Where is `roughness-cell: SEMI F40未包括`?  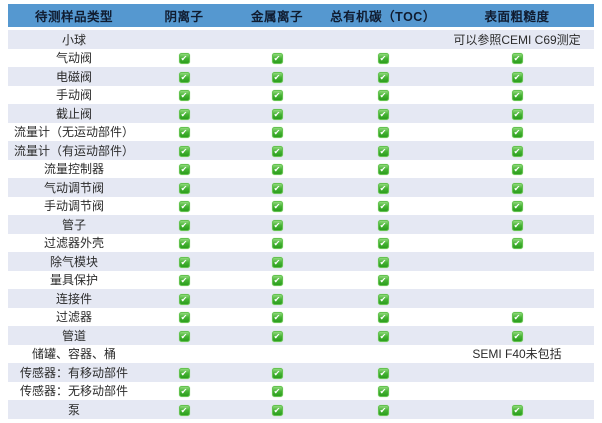
roughness-cell: SEMI F40未包括 is located at coordinates (517, 354).